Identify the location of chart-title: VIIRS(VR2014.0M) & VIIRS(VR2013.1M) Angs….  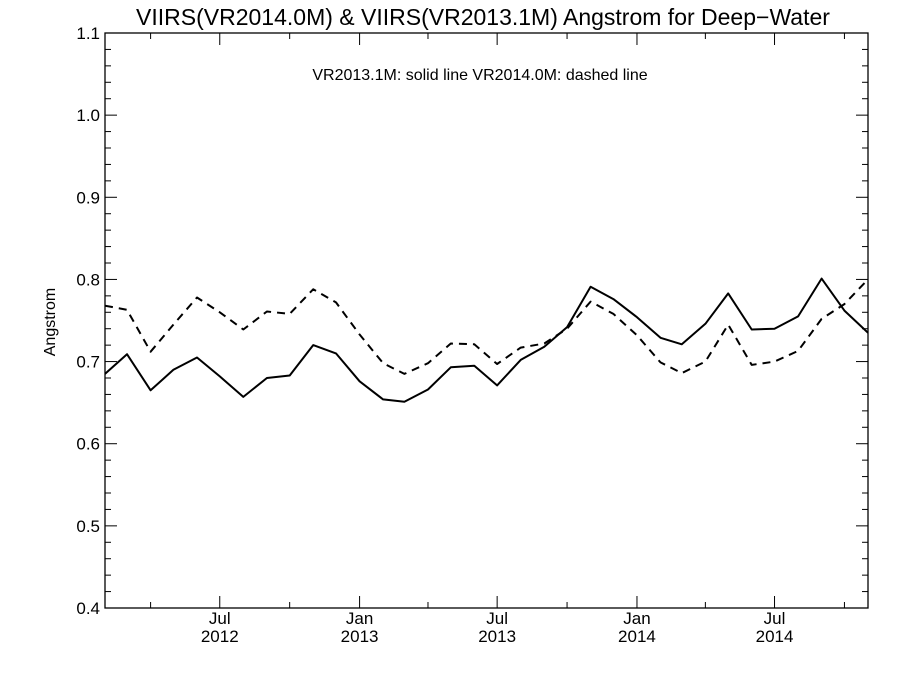
(483, 17).